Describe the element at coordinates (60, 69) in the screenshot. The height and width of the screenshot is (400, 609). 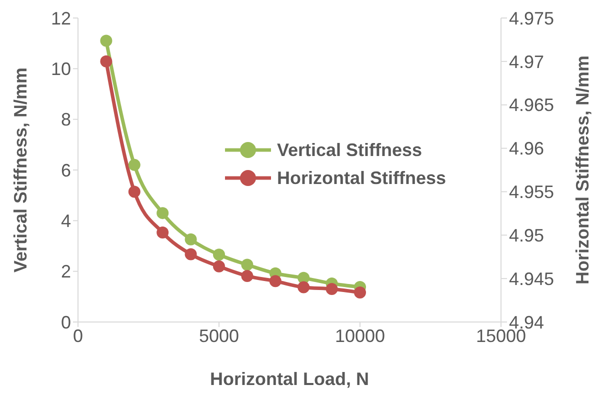
I see `y-tick-label: 10` at that location.